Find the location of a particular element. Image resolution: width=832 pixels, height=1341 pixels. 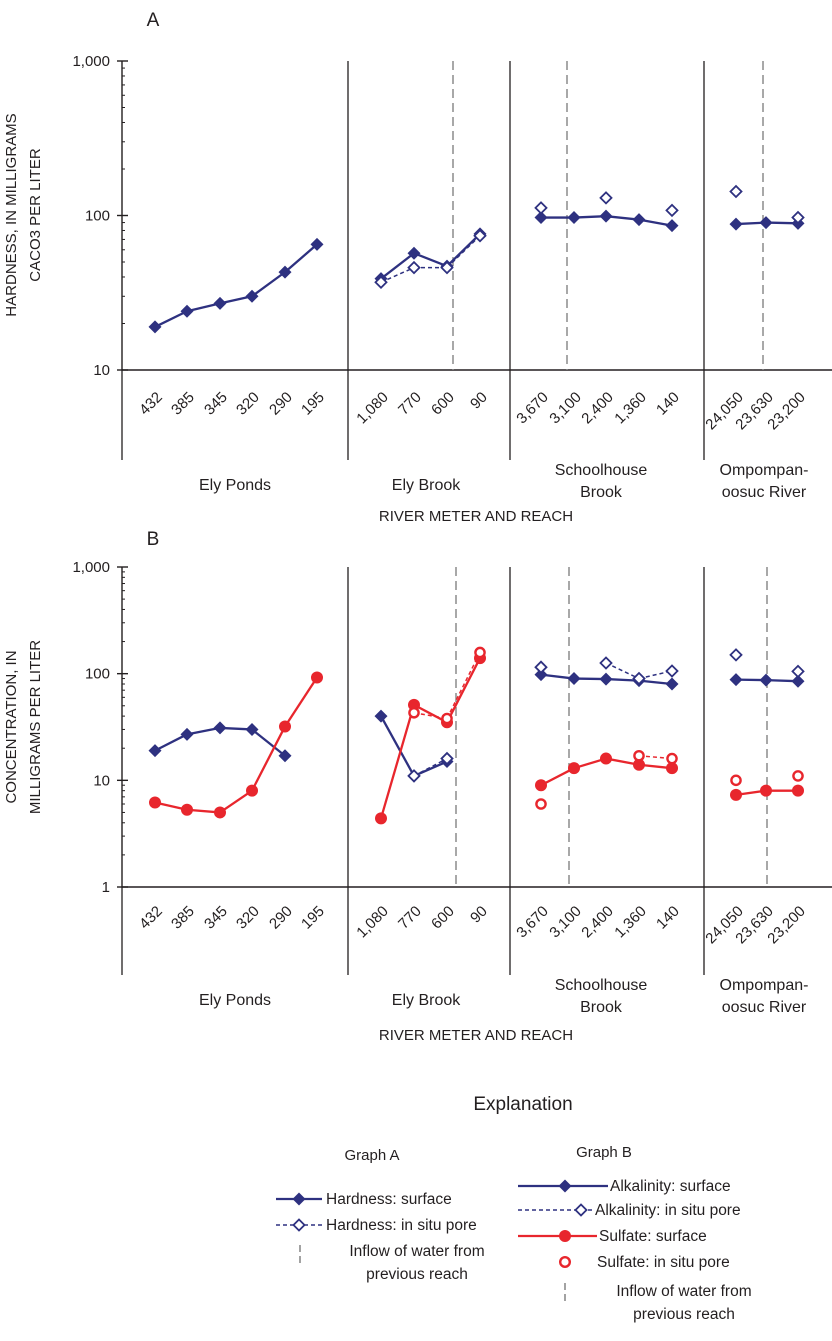

y-axis-title: MILLIGRAMS PER LITER is located at coordinates (35, 727).